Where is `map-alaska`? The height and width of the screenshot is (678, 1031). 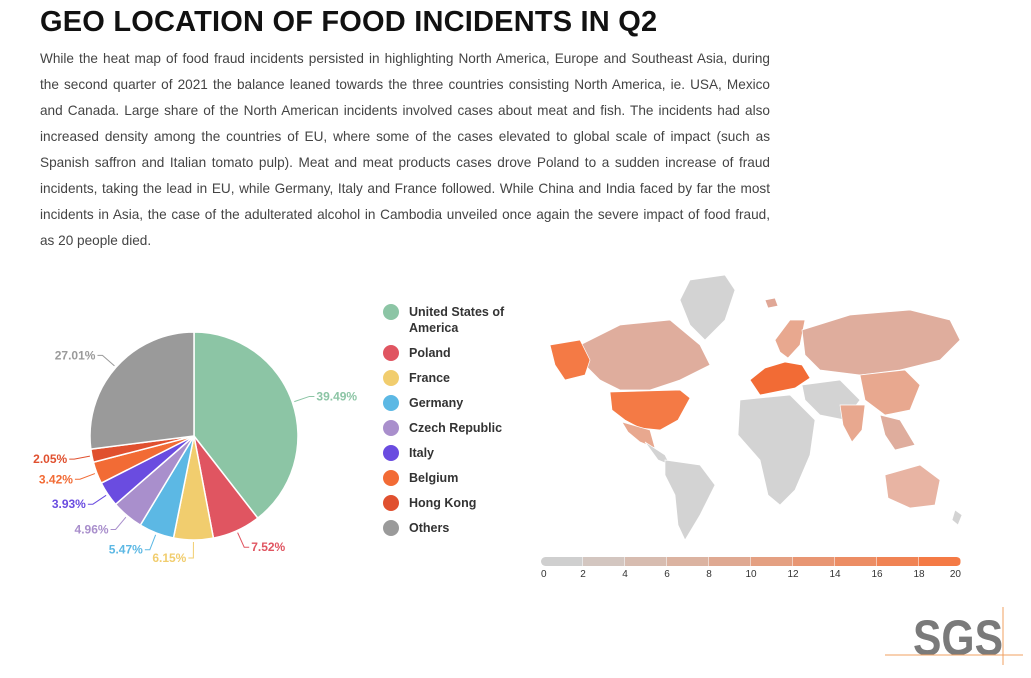
map-alaska is located at coordinates (570, 360).